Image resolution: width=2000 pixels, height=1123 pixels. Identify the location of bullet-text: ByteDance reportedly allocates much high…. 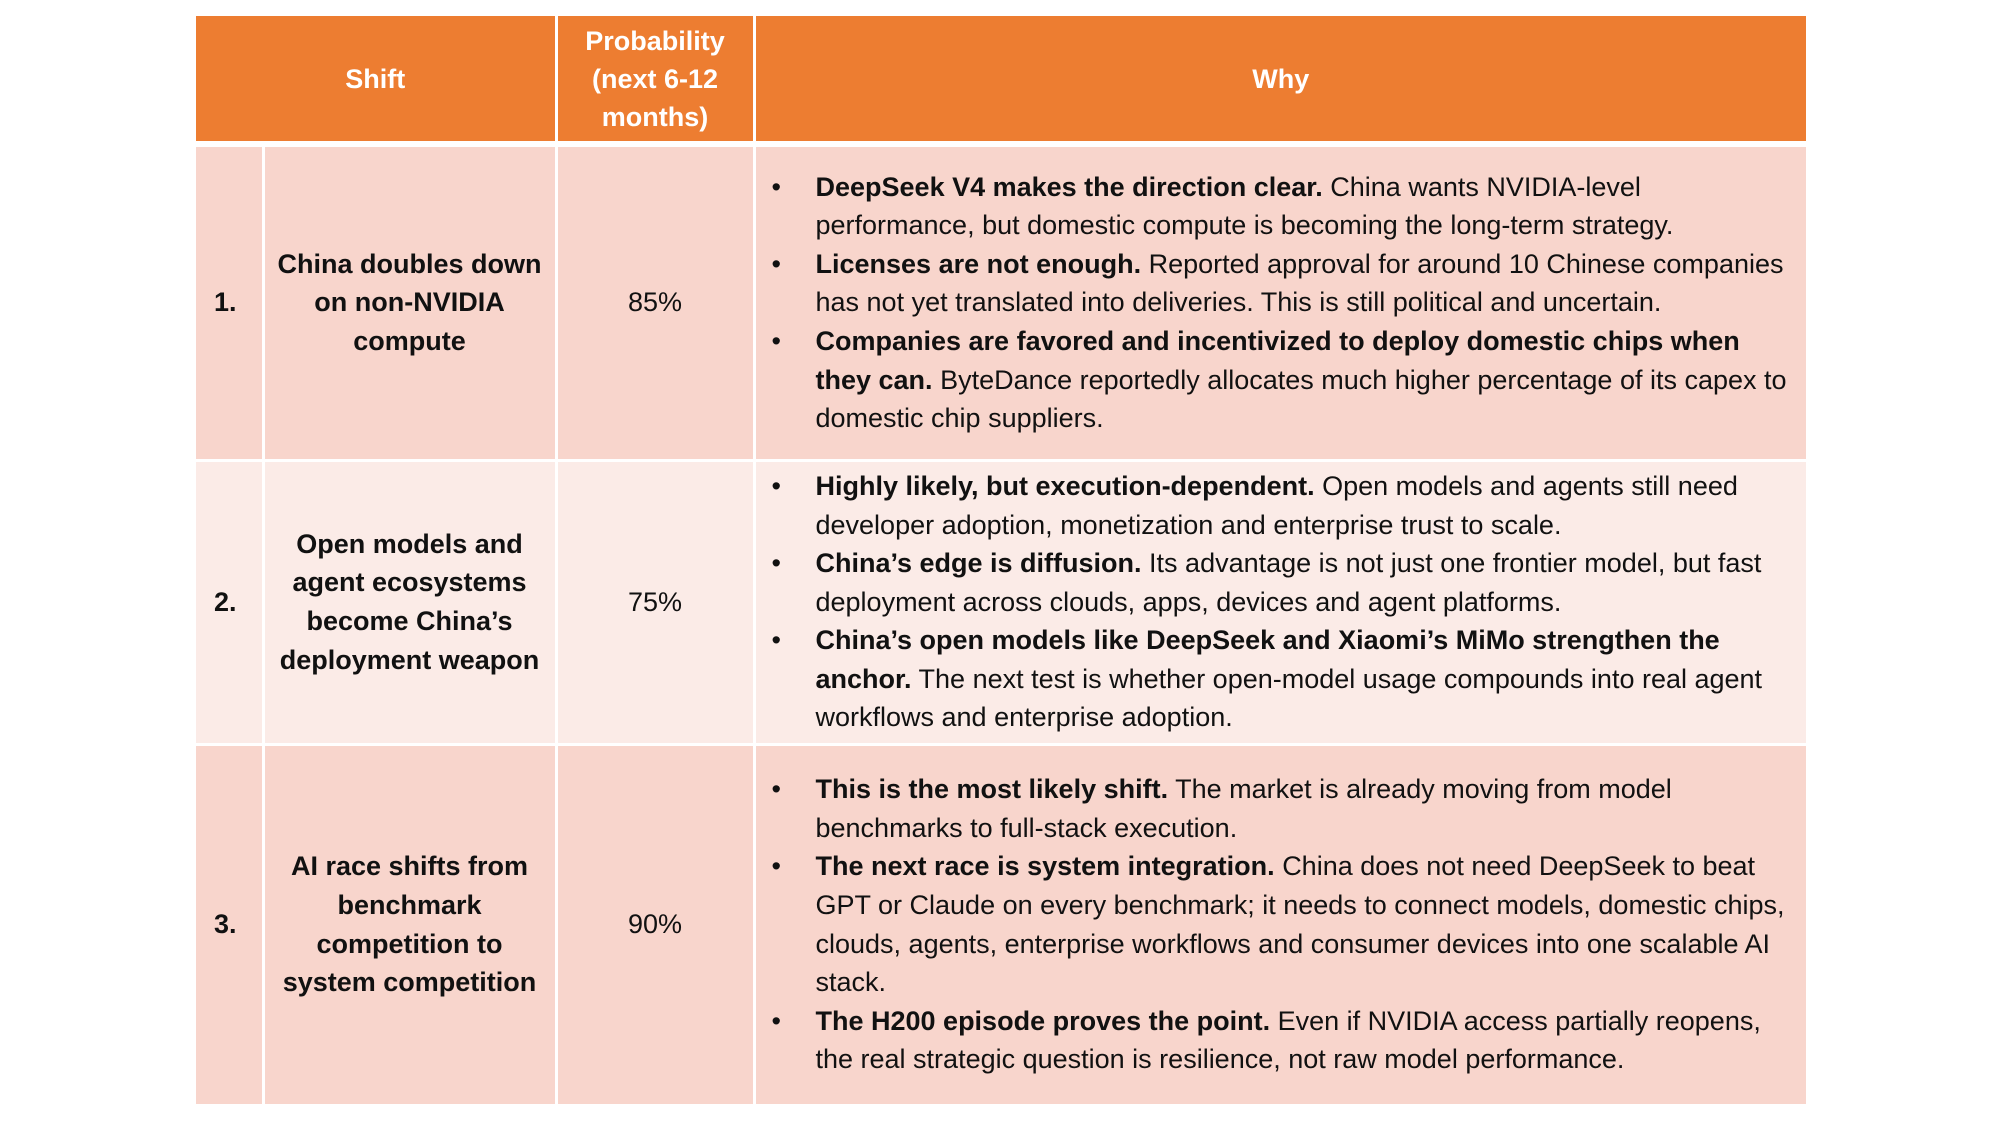
(1301, 399).